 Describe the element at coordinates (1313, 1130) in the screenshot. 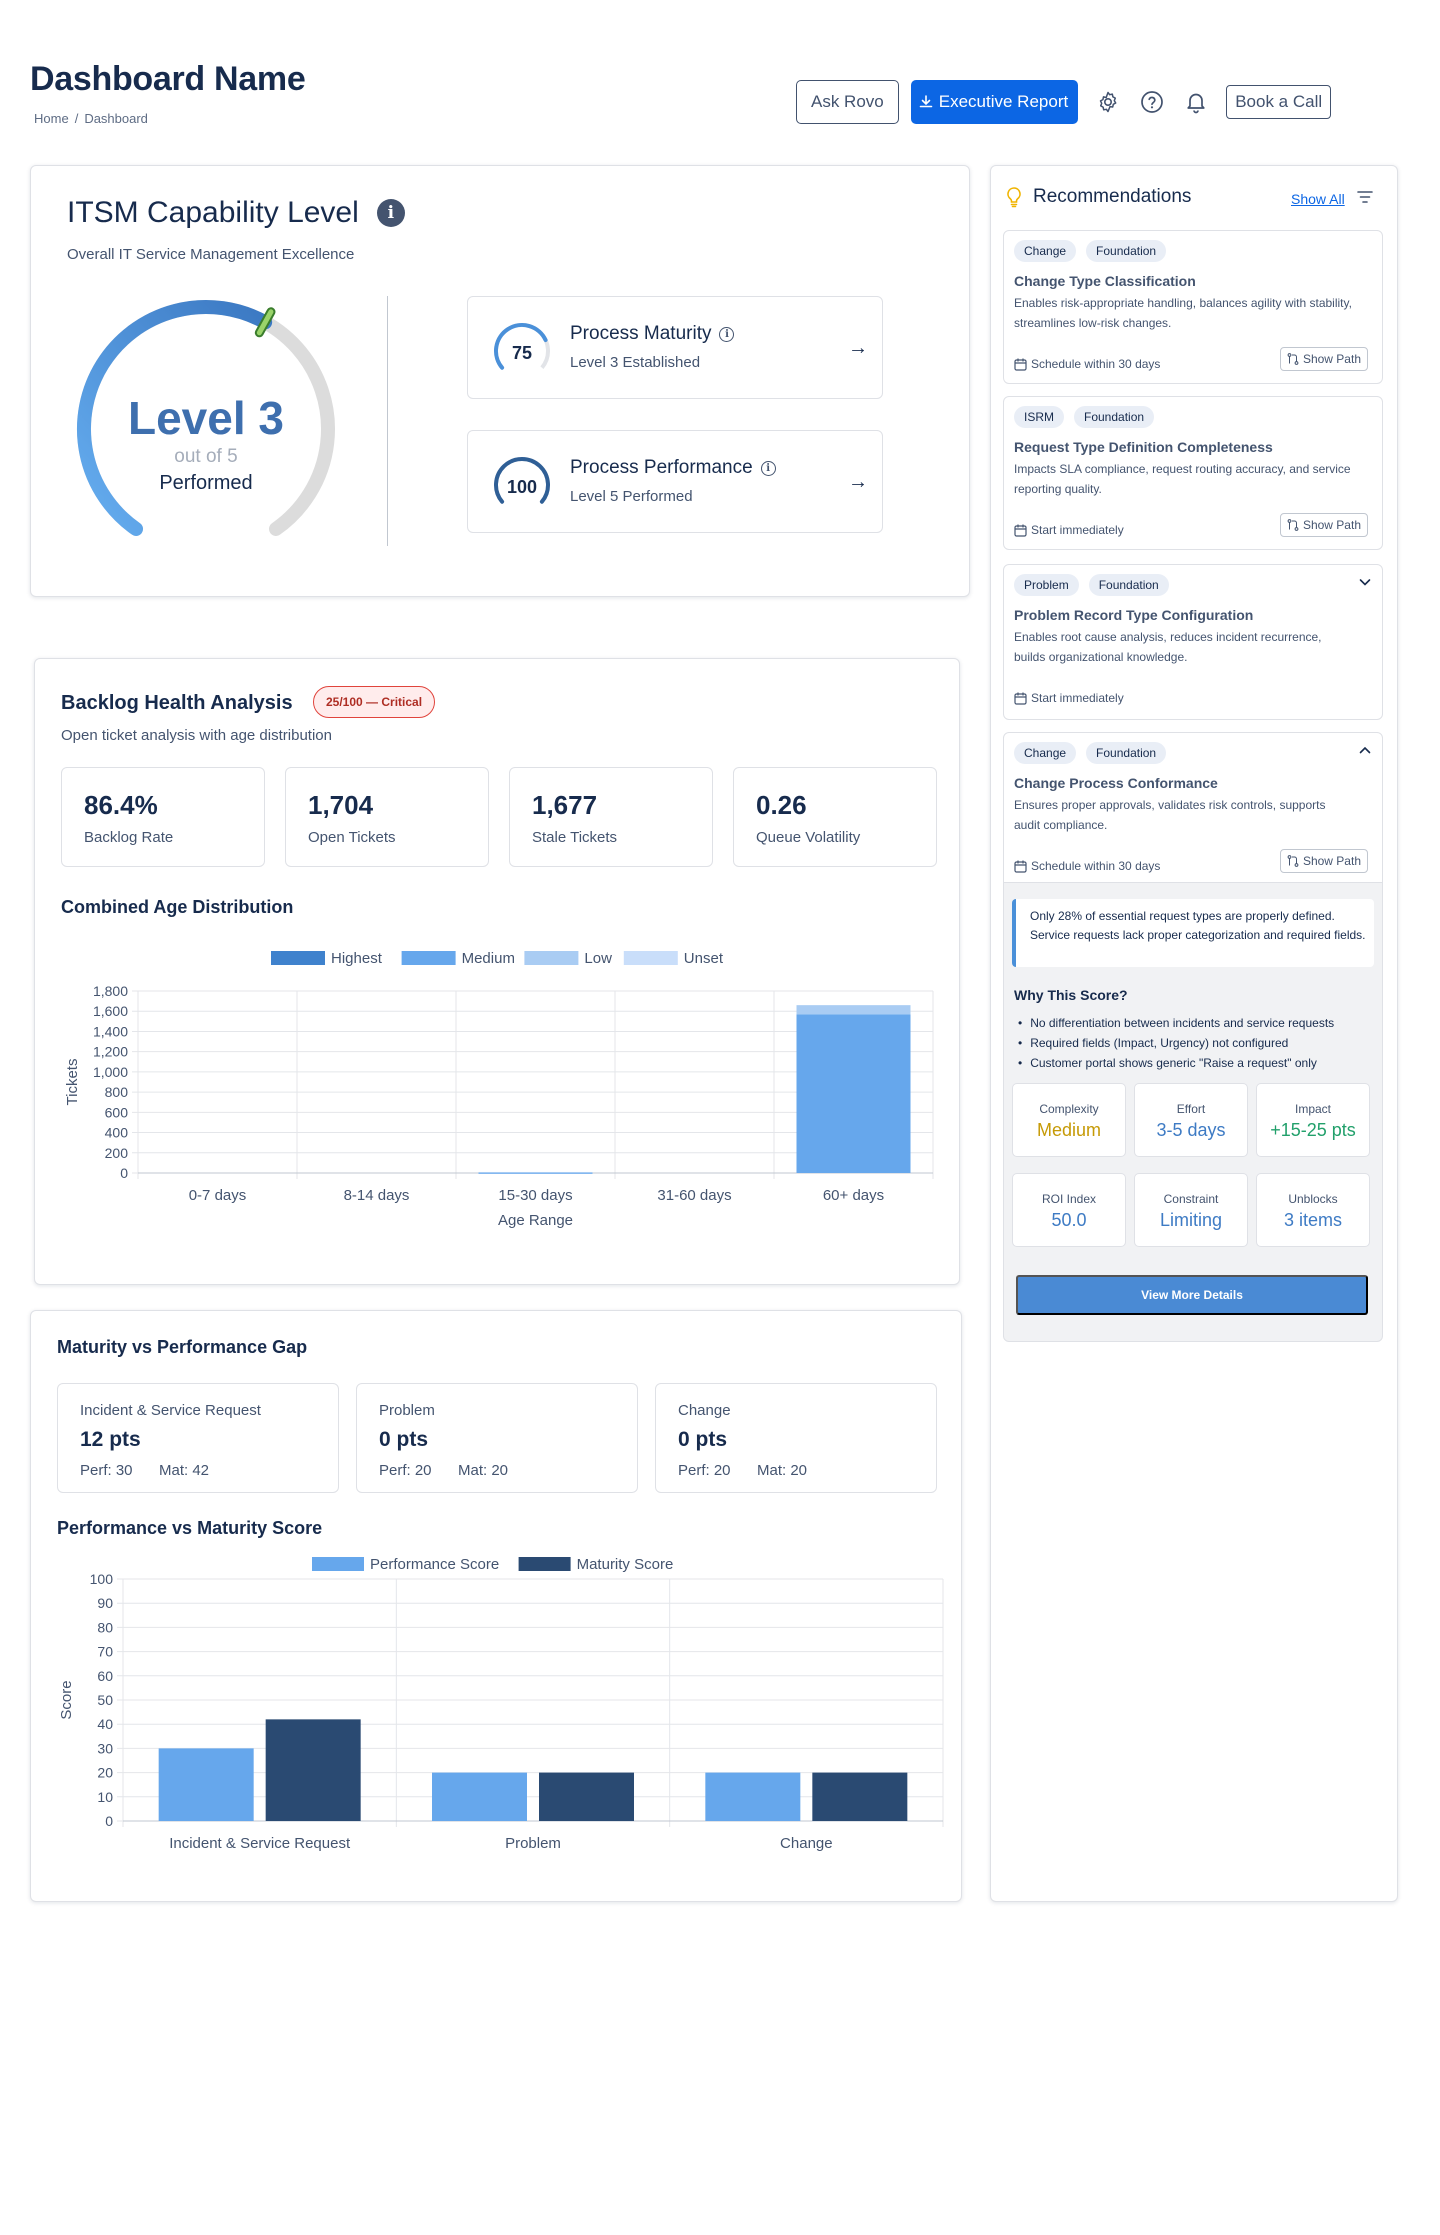

I see `metric-value: +15-25 pts` at that location.